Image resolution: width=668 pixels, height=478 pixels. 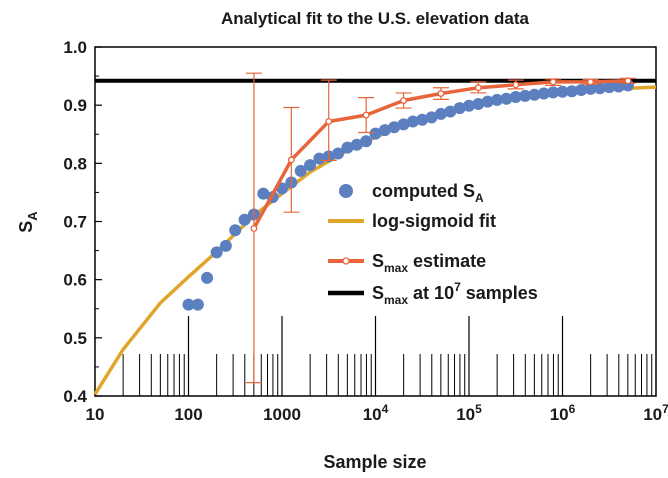 I want to click on x-tick-label-5: 10⁶, so click(x=563, y=413).